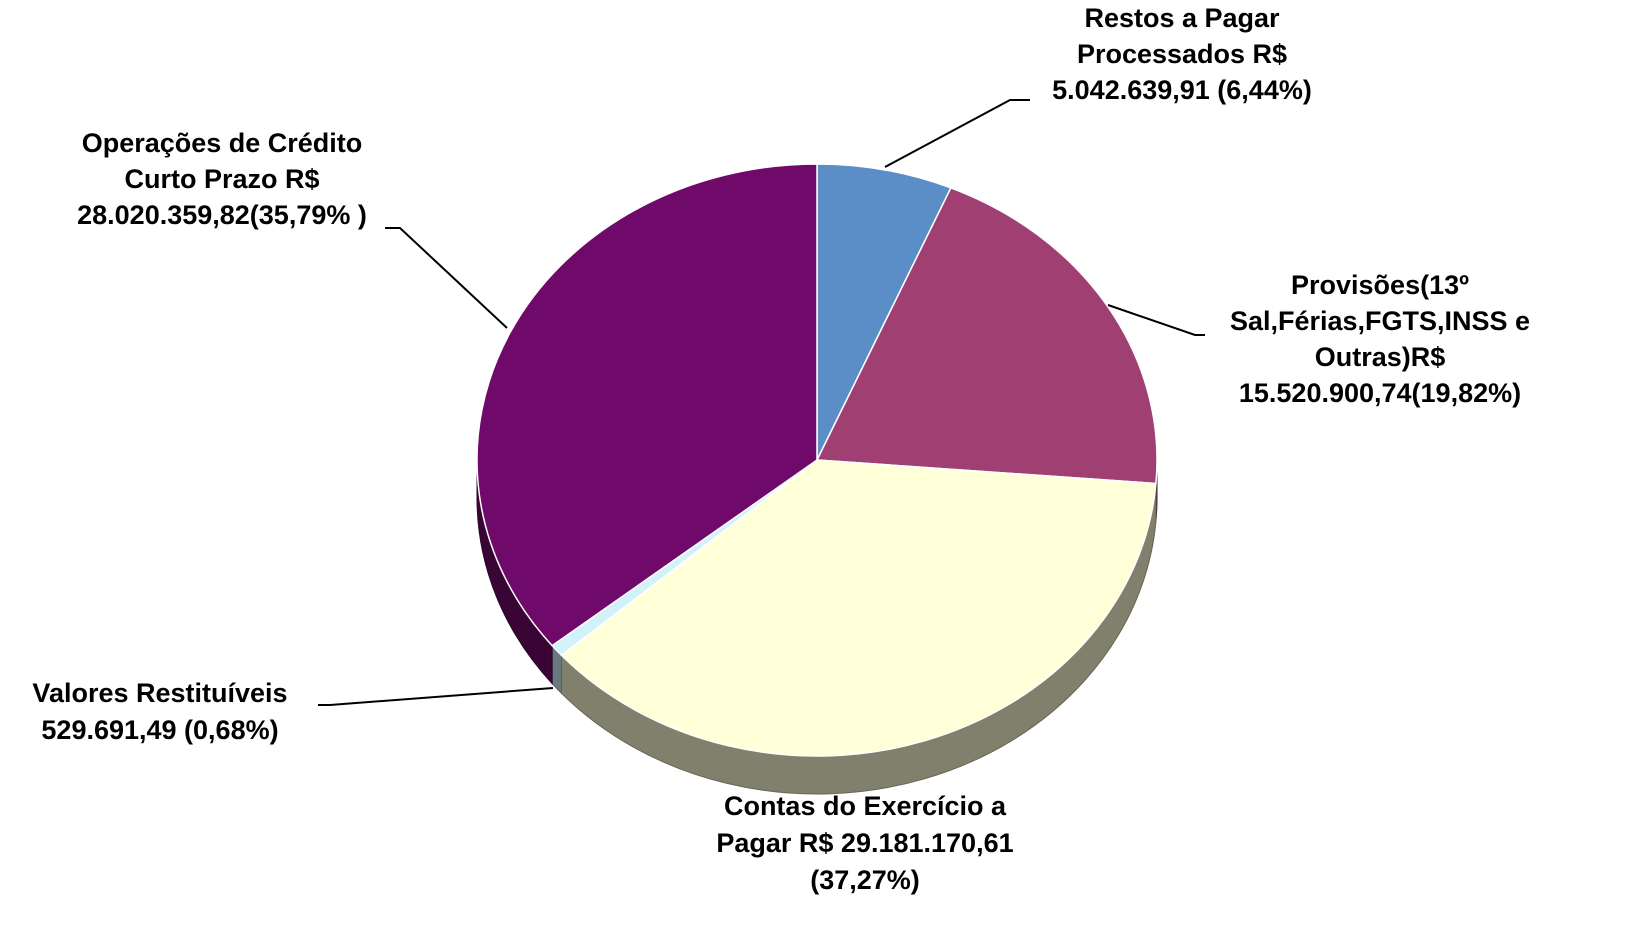 The image size is (1628, 933). Describe the element at coordinates (865, 880) in the screenshot. I see `data-label-line: (37,27%)` at that location.